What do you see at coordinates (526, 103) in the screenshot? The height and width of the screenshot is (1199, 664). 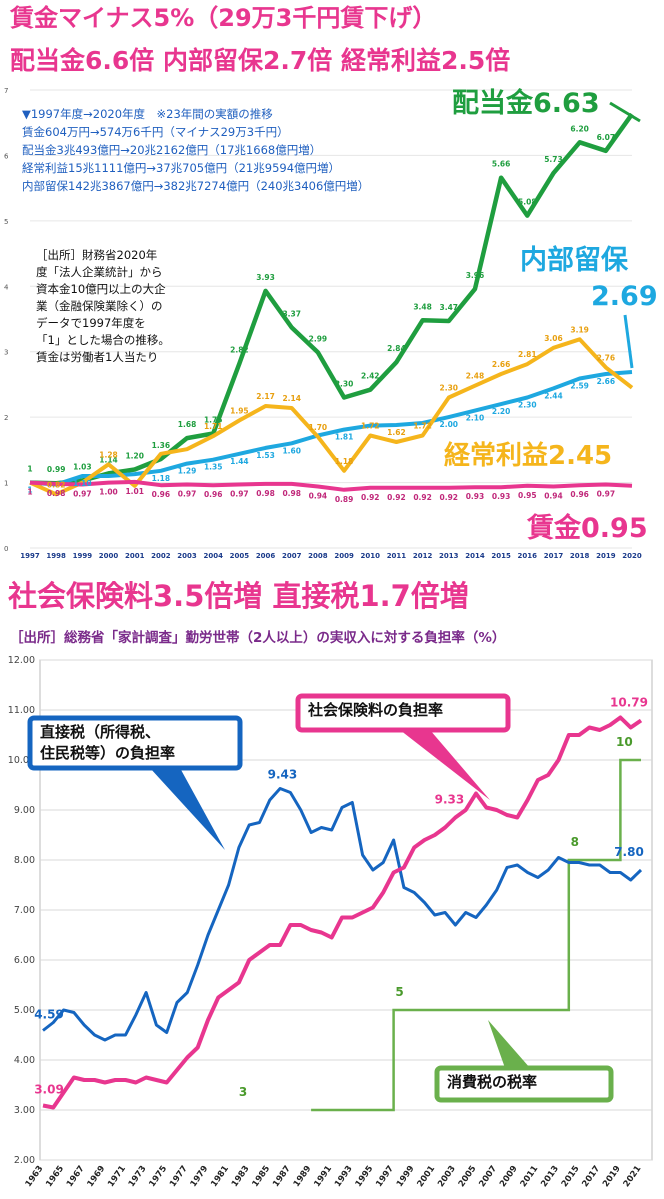 I see `chart1-series-label-dividend: 配当金6.63` at bounding box center [526, 103].